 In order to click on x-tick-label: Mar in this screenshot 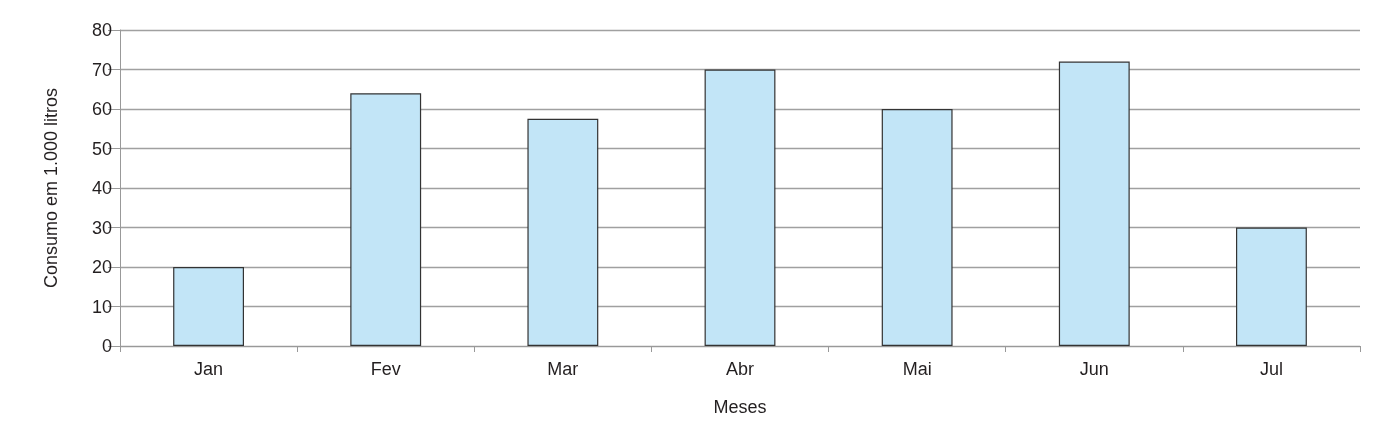, I will do `click(563, 369)`.